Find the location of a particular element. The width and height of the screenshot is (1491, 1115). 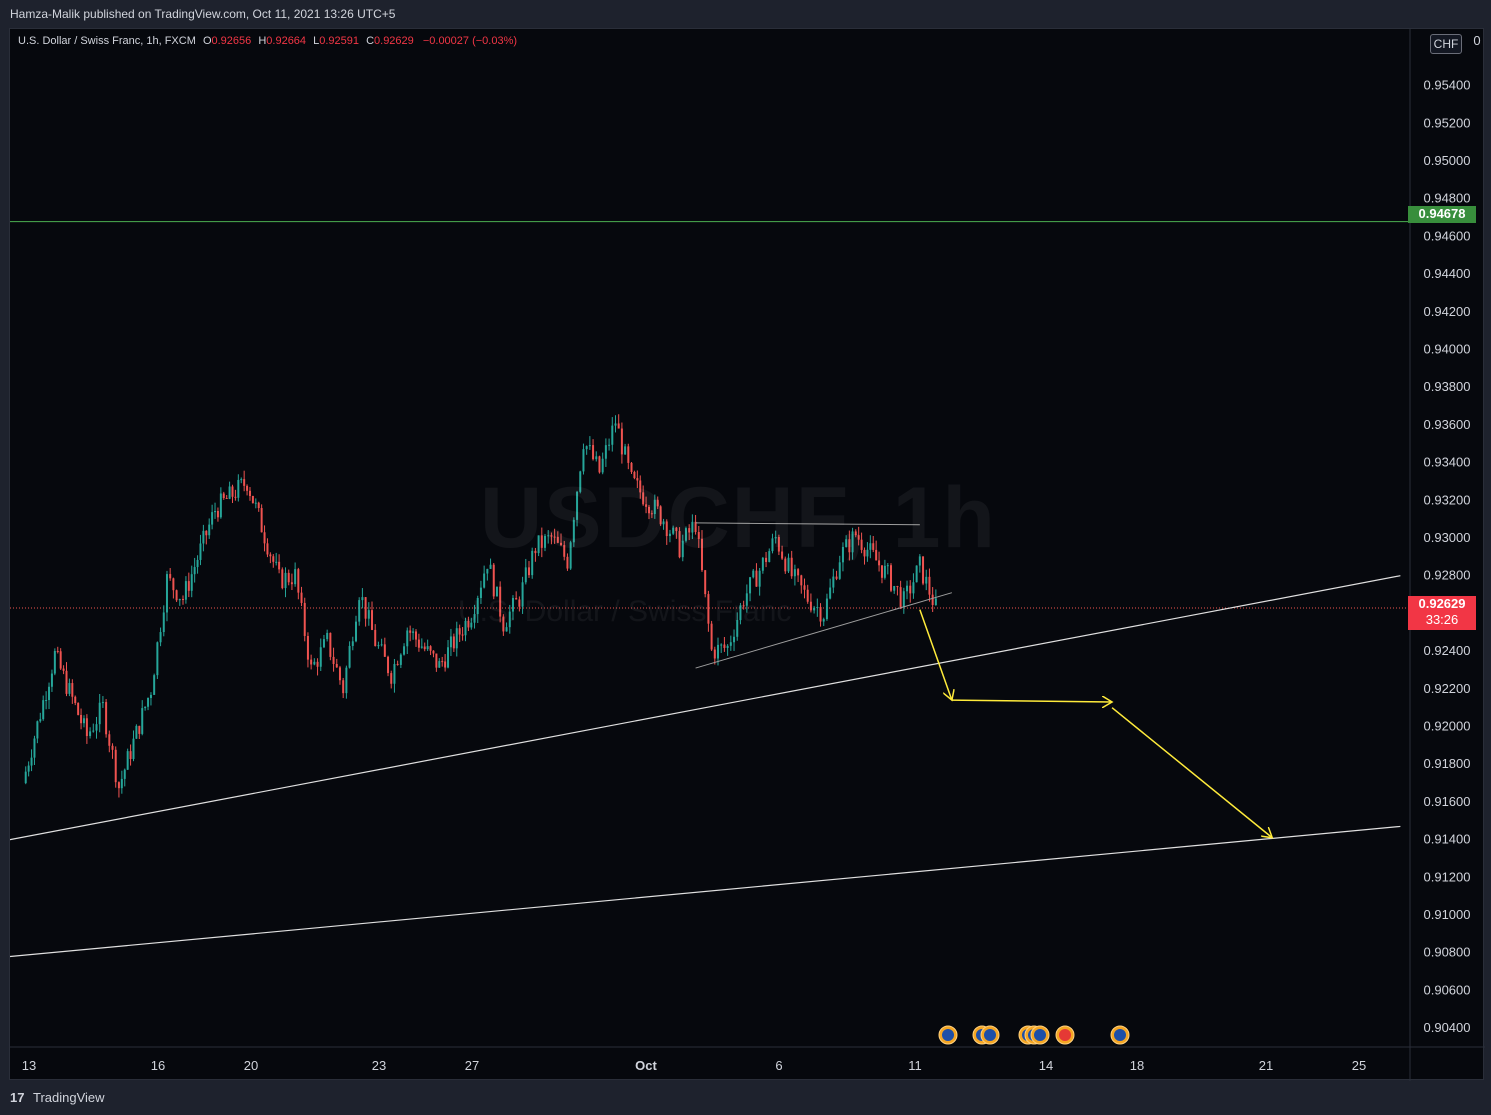

y-tick-label: 0.93400 is located at coordinates (1447, 462).